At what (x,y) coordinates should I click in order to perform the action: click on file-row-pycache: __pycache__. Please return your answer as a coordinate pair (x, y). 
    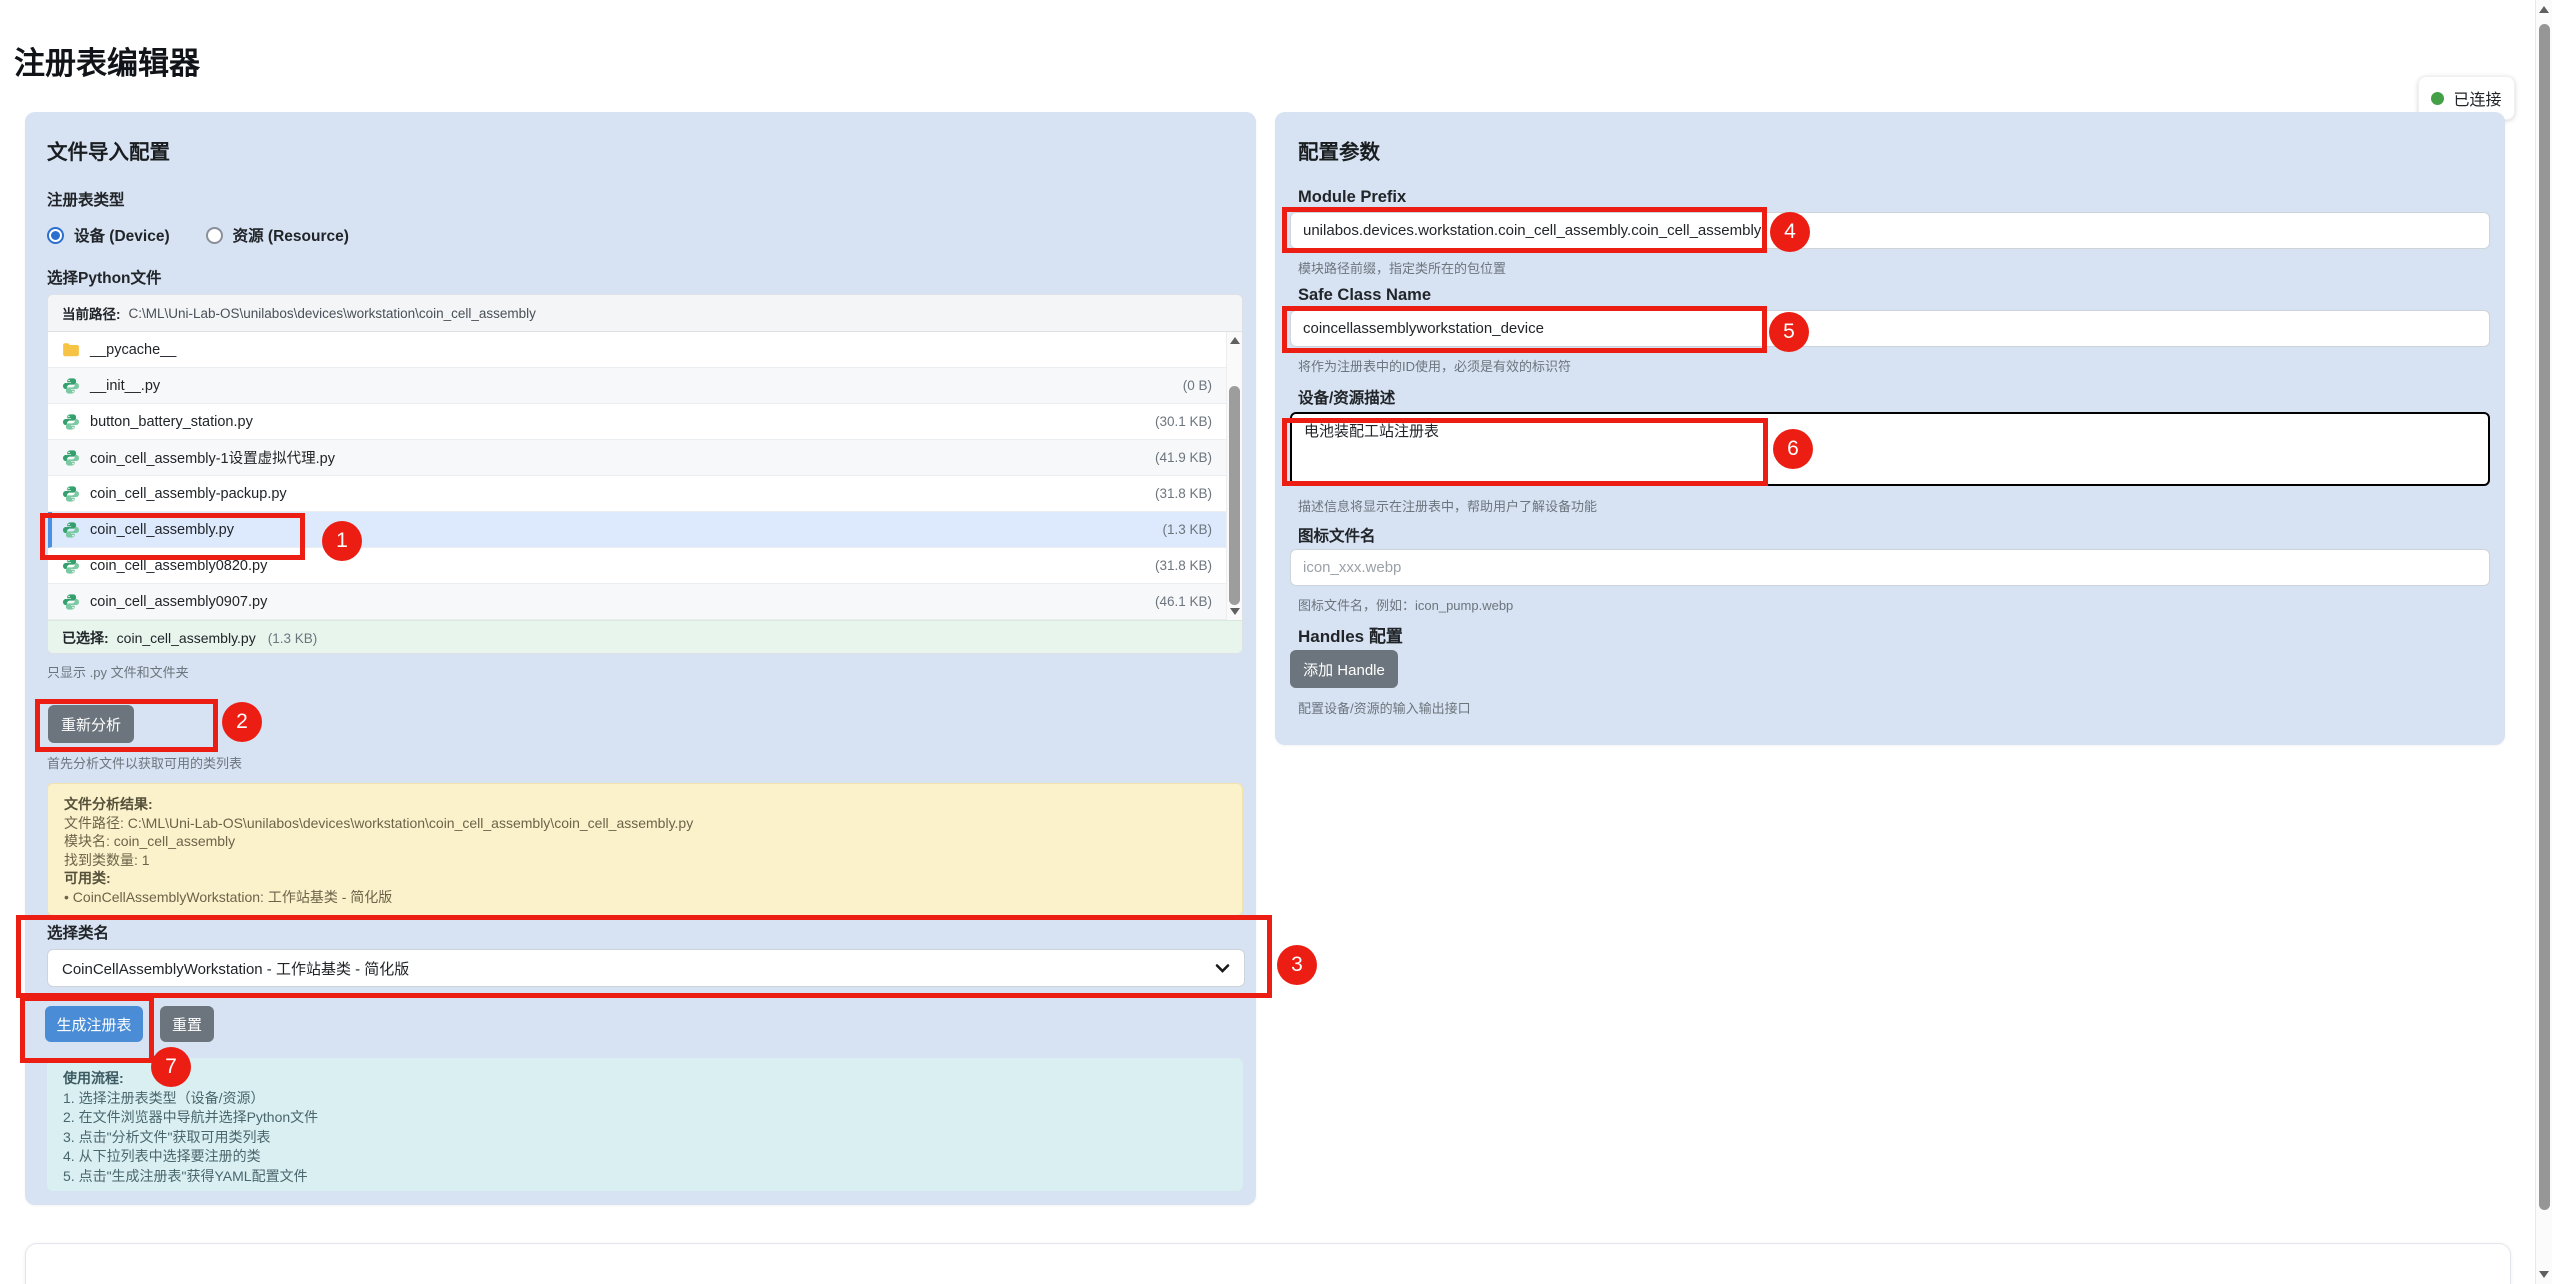
    Looking at the image, I should click on (645, 350).